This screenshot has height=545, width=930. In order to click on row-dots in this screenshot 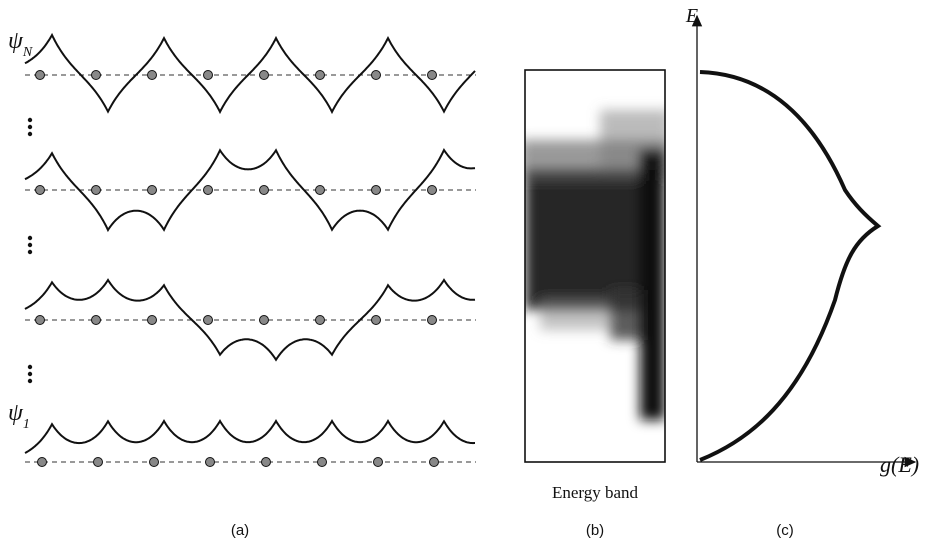, I will do `click(30, 250)`.